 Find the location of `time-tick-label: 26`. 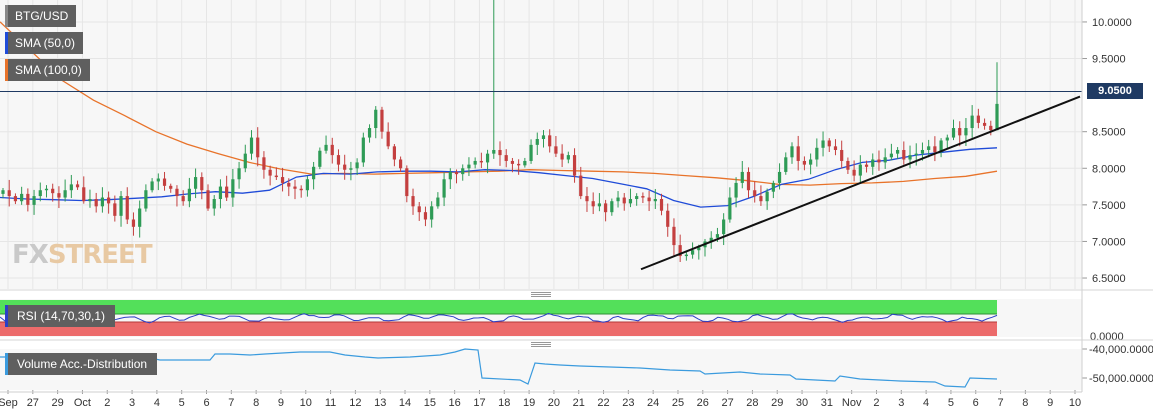

time-tick-label: 26 is located at coordinates (703, 403).